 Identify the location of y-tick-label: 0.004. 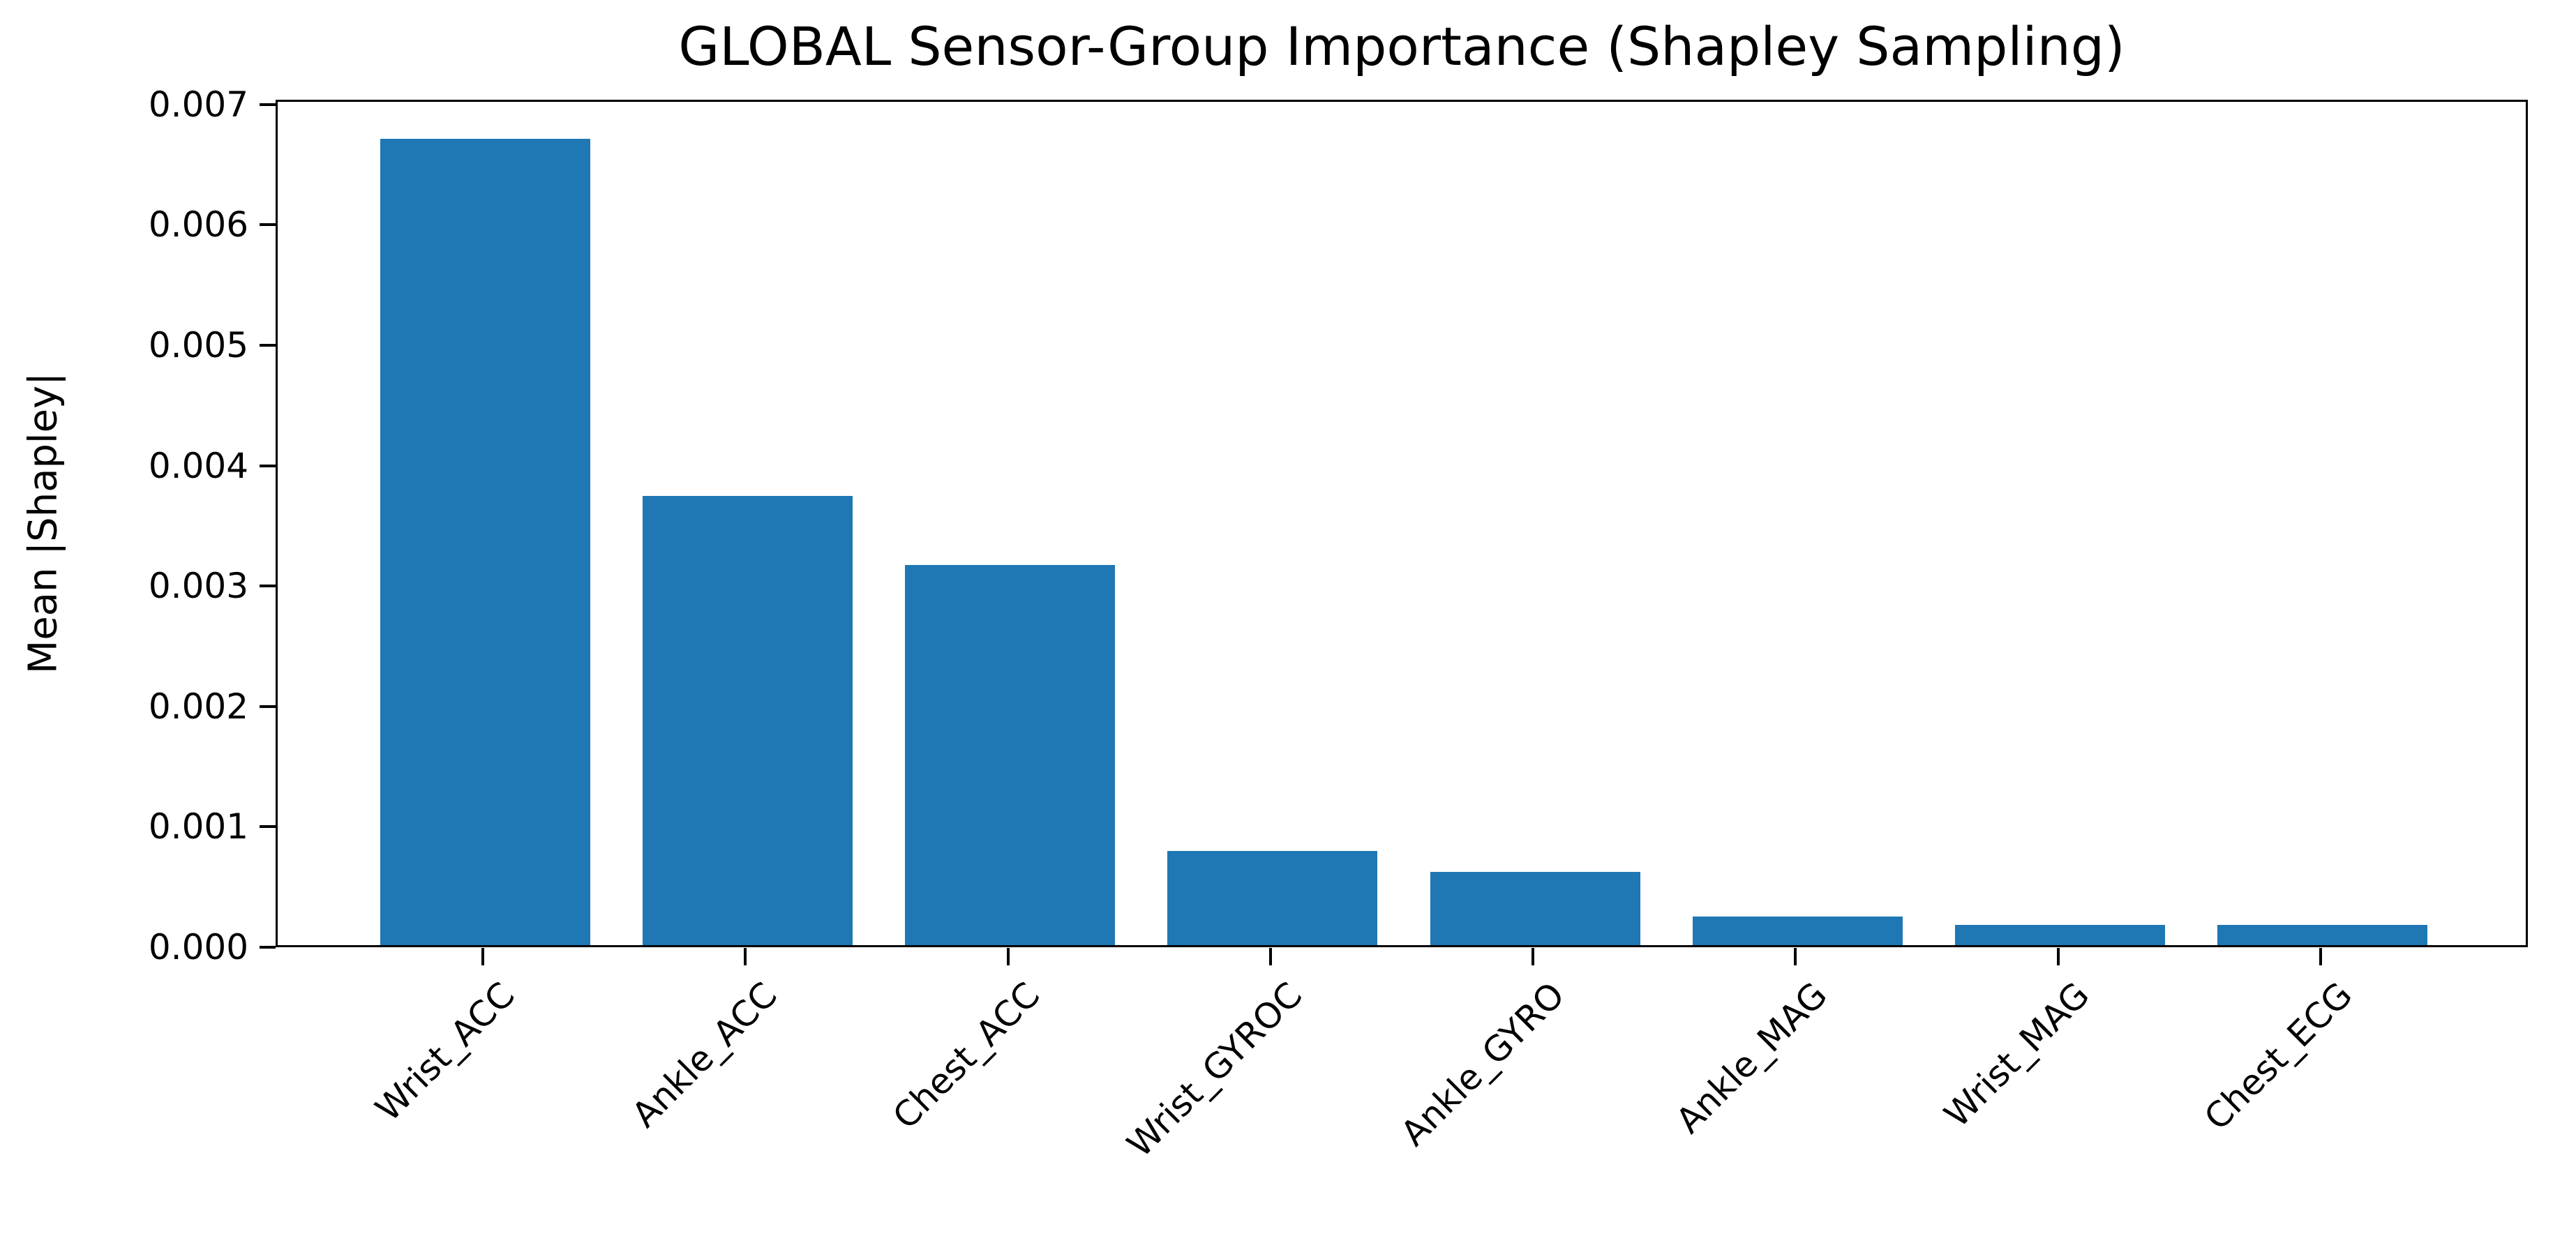
(198, 465).